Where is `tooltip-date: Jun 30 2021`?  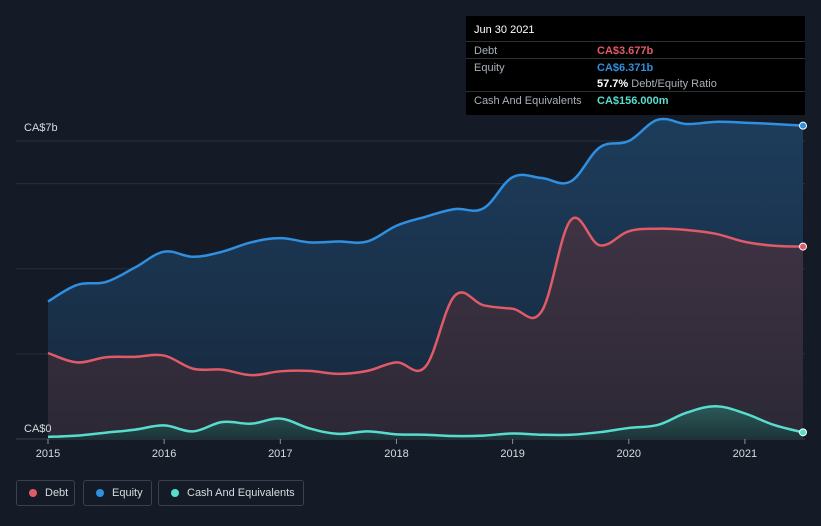
tooltip-date: Jun 30 2021 is located at coordinates (504, 30).